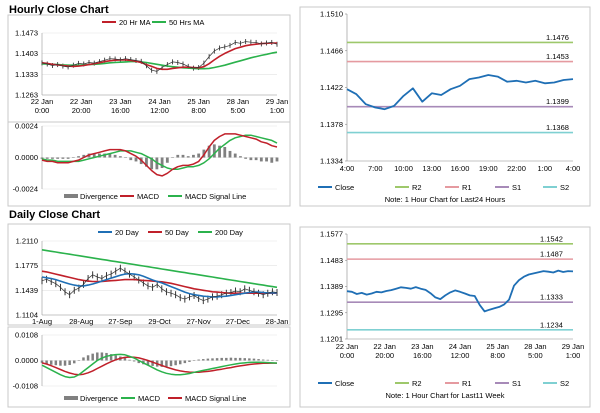 The width and height of the screenshot is (600, 413). What do you see at coordinates (198, 101) in the screenshot?
I see `x-tick-label: 25 Jan` at bounding box center [198, 101].